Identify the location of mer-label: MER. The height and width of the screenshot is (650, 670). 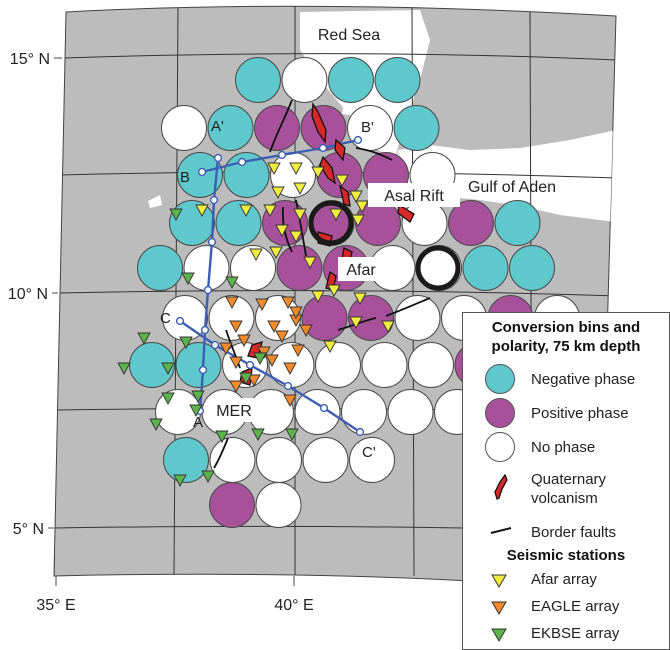
(234, 411).